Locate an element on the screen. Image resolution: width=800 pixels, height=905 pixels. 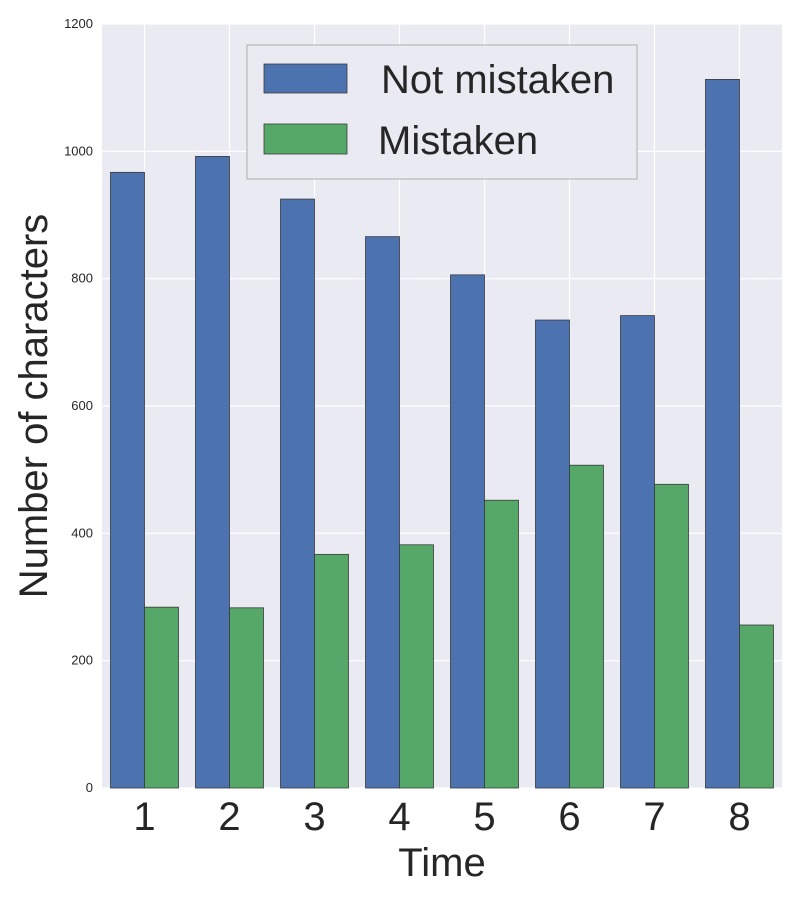
x-axis-label: Time is located at coordinates (441, 863).